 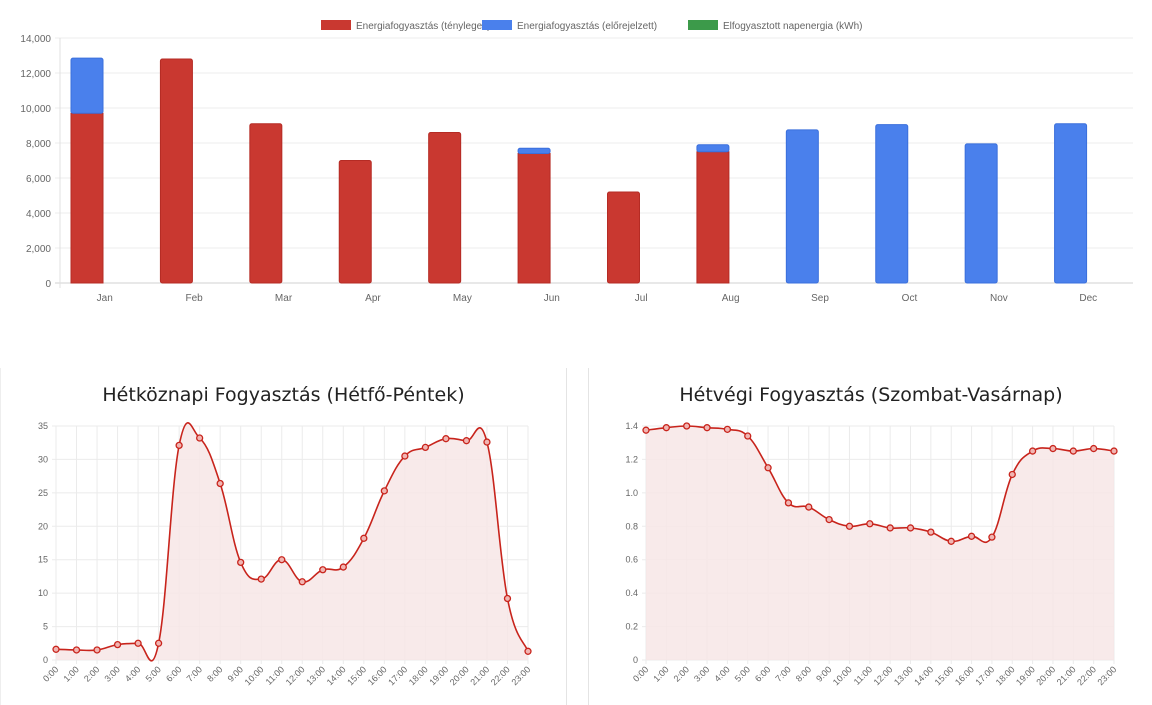 What do you see at coordinates (964, 675) in the screenshot?
I see `x-tick-label: 16:00` at bounding box center [964, 675].